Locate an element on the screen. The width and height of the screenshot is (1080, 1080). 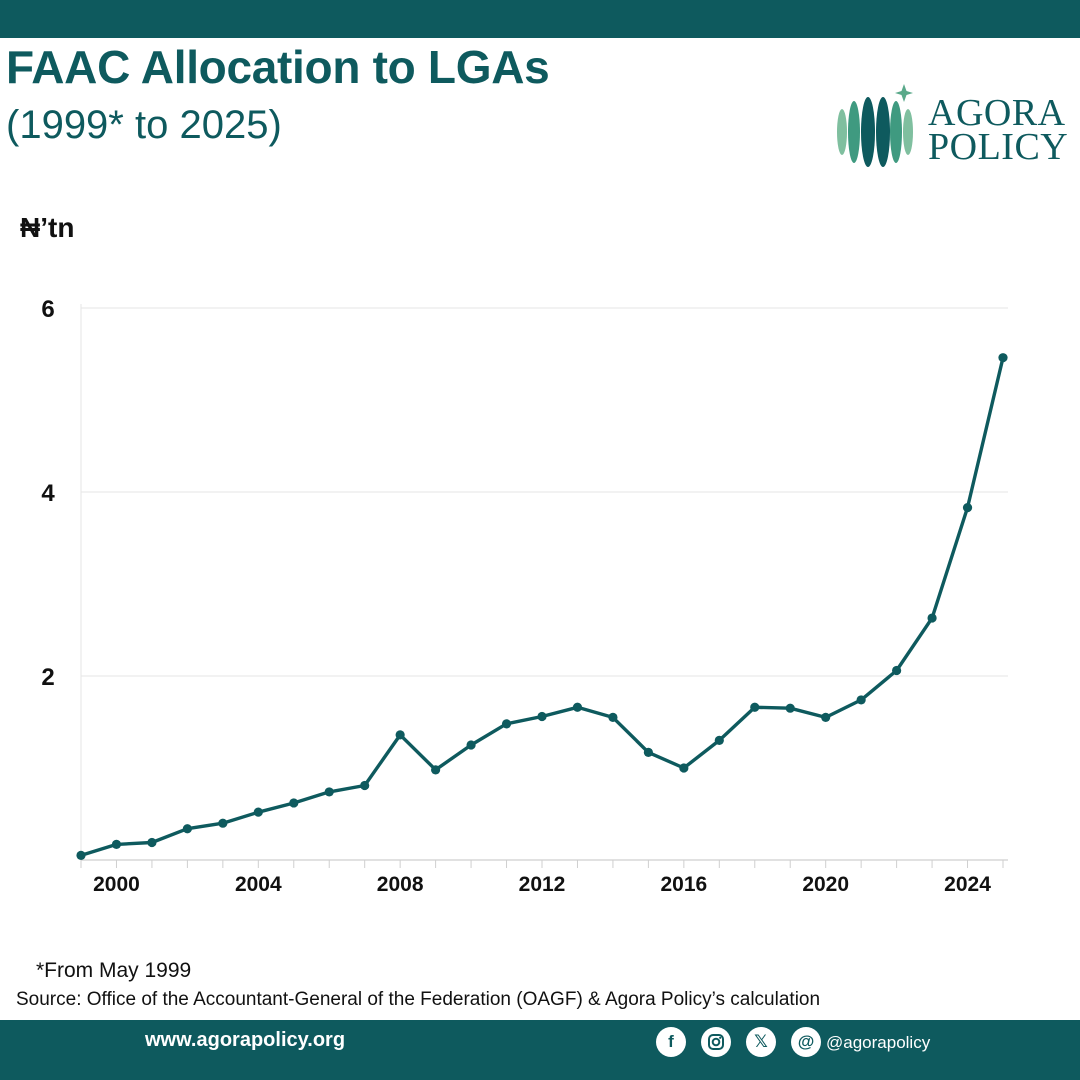
data-point-2012 is located at coordinates (542, 716).